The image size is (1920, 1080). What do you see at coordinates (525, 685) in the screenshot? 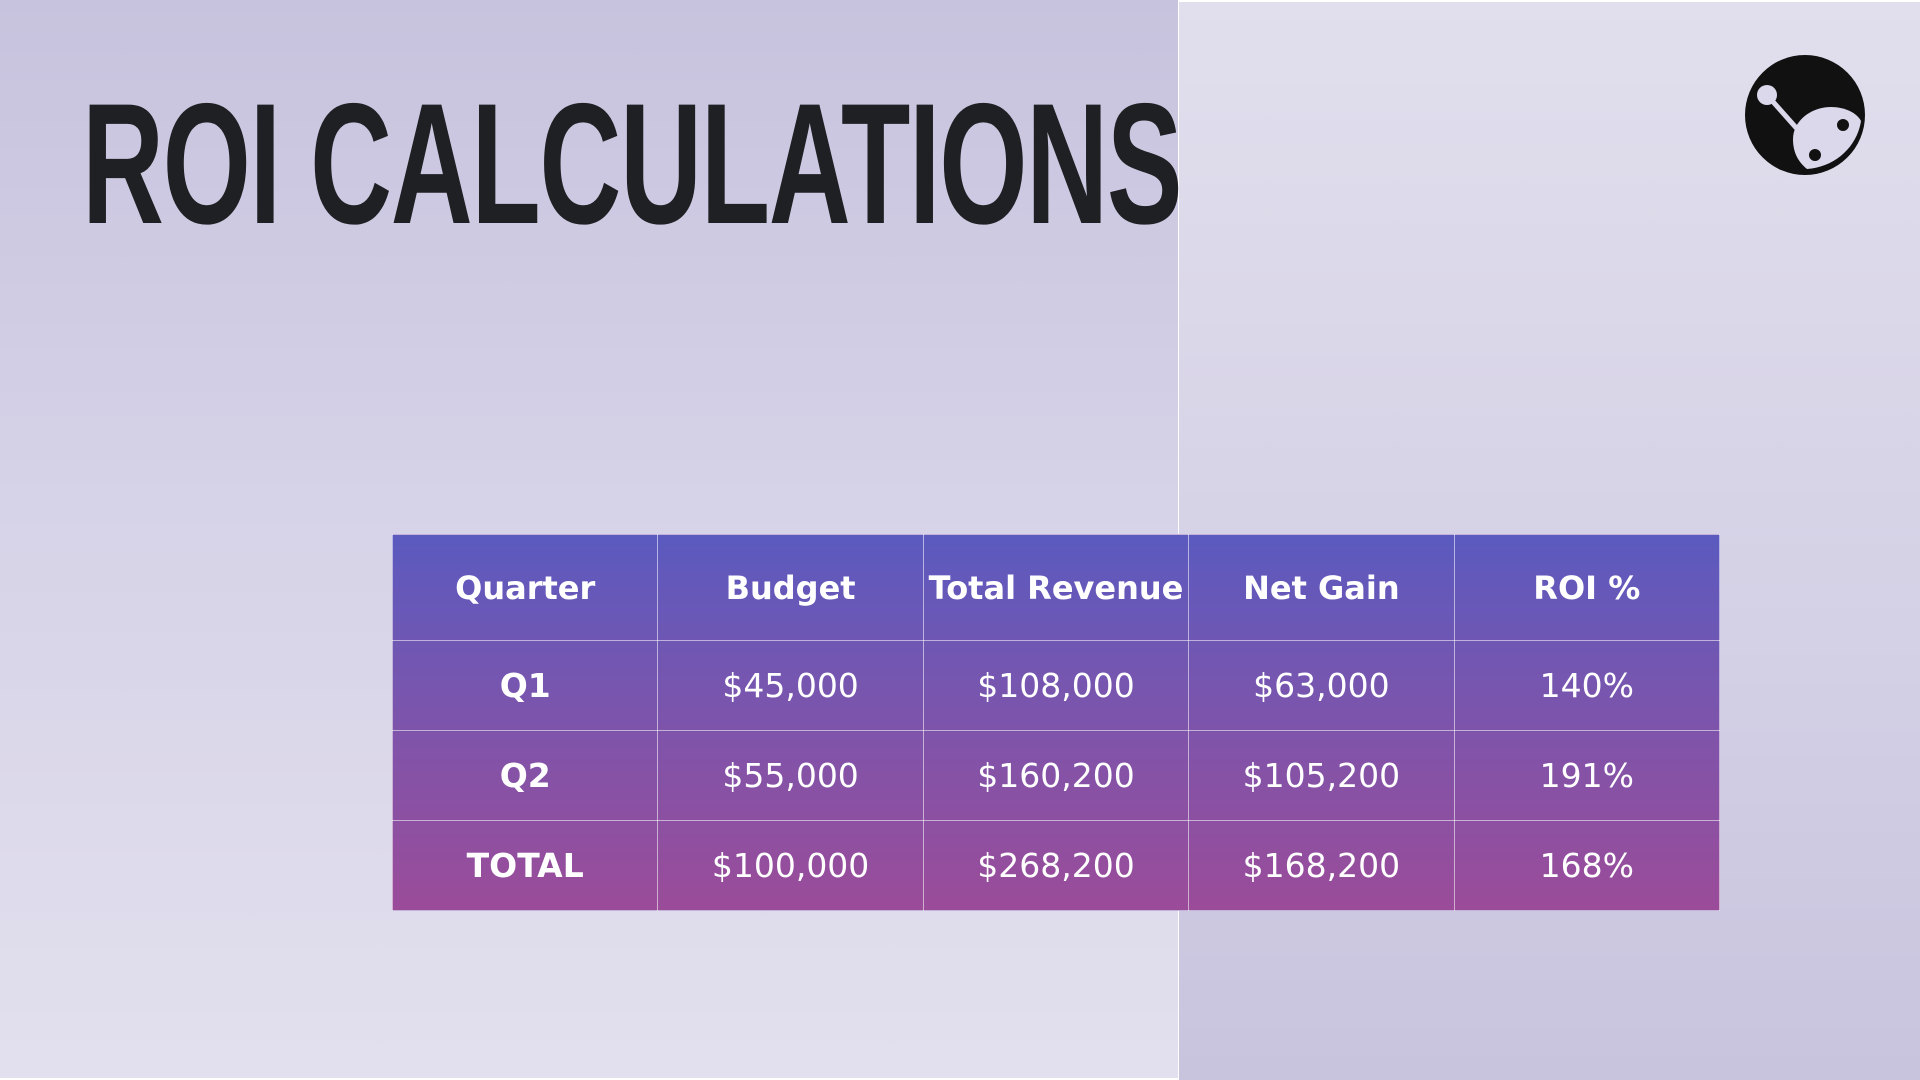
I see `cell-quarter: Q1` at bounding box center [525, 685].